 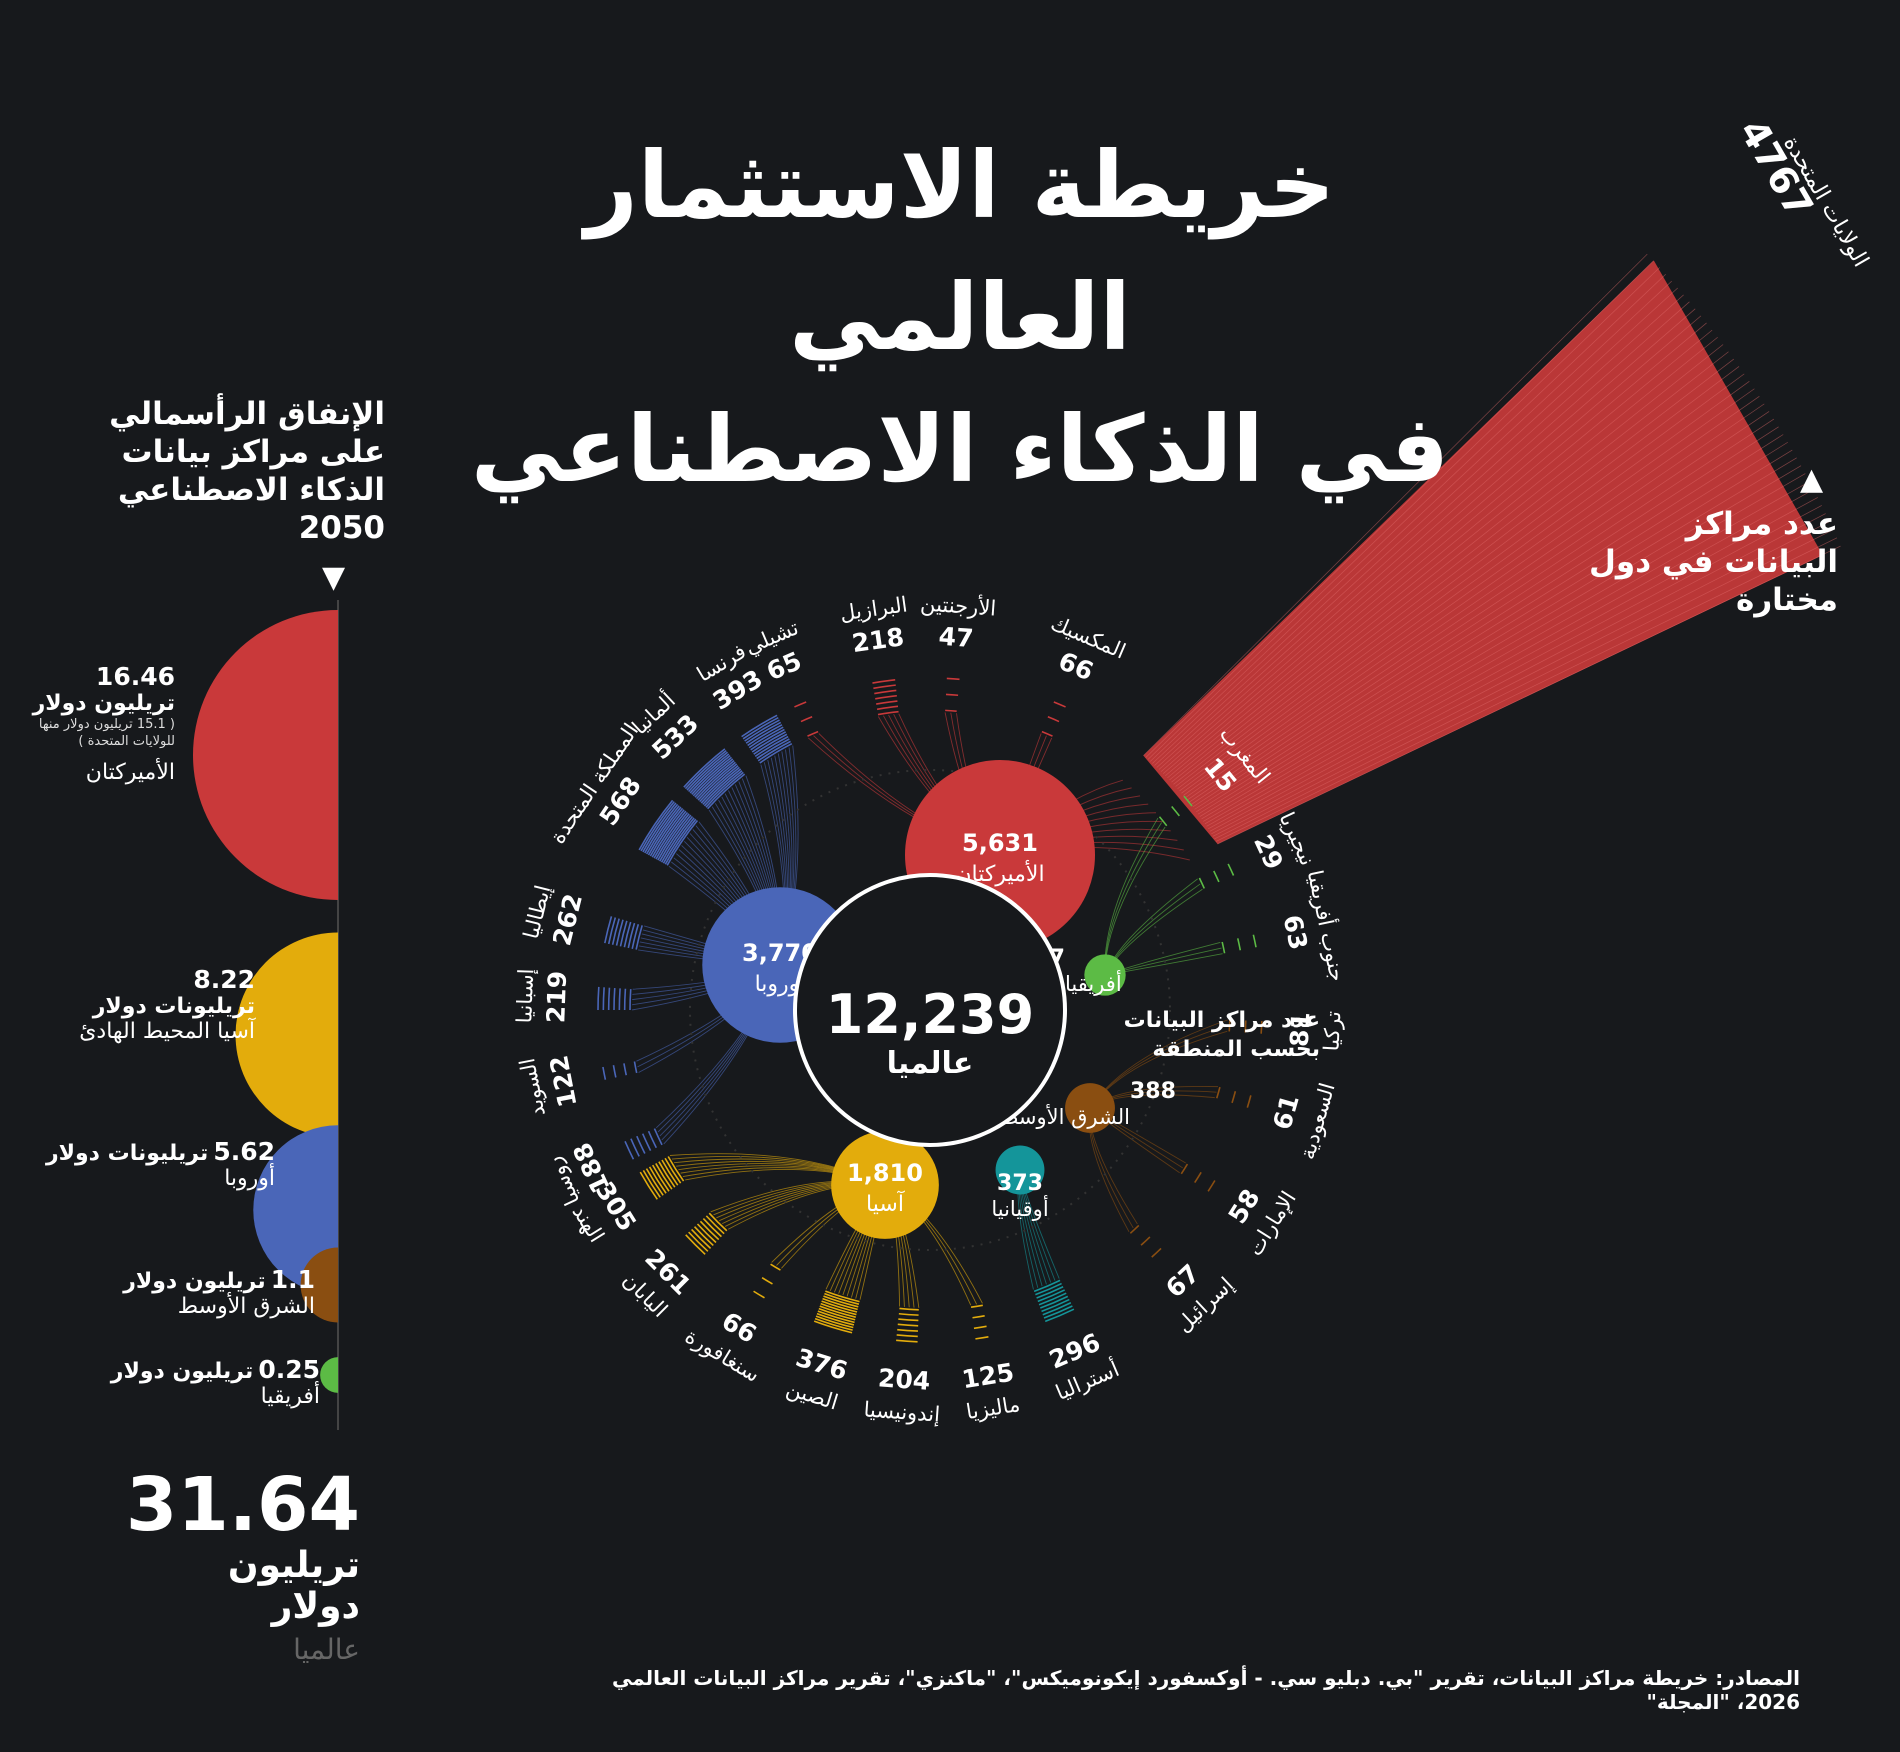 I want to click on orbit-ring, so click(x=930, y=1010).